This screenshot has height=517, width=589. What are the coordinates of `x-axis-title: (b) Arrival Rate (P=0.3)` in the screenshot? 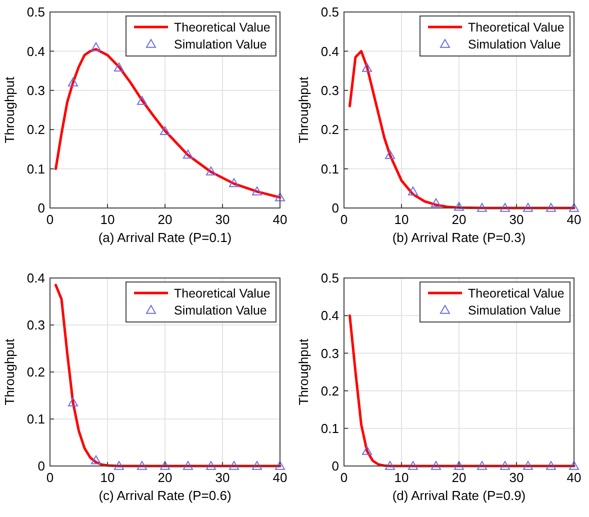 It's located at (459, 237).